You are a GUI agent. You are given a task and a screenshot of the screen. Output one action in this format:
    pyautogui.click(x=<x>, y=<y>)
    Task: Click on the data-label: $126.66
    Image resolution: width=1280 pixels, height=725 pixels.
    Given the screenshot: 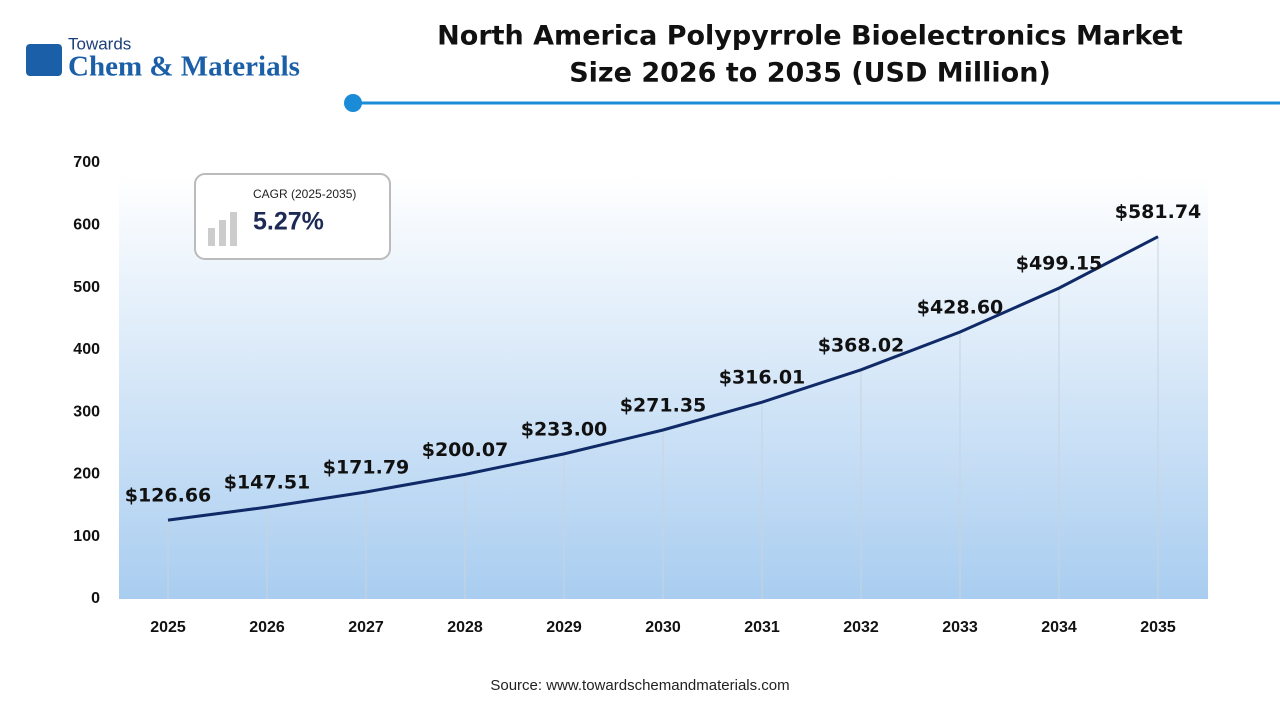 What is the action you would take?
    pyautogui.click(x=168, y=496)
    